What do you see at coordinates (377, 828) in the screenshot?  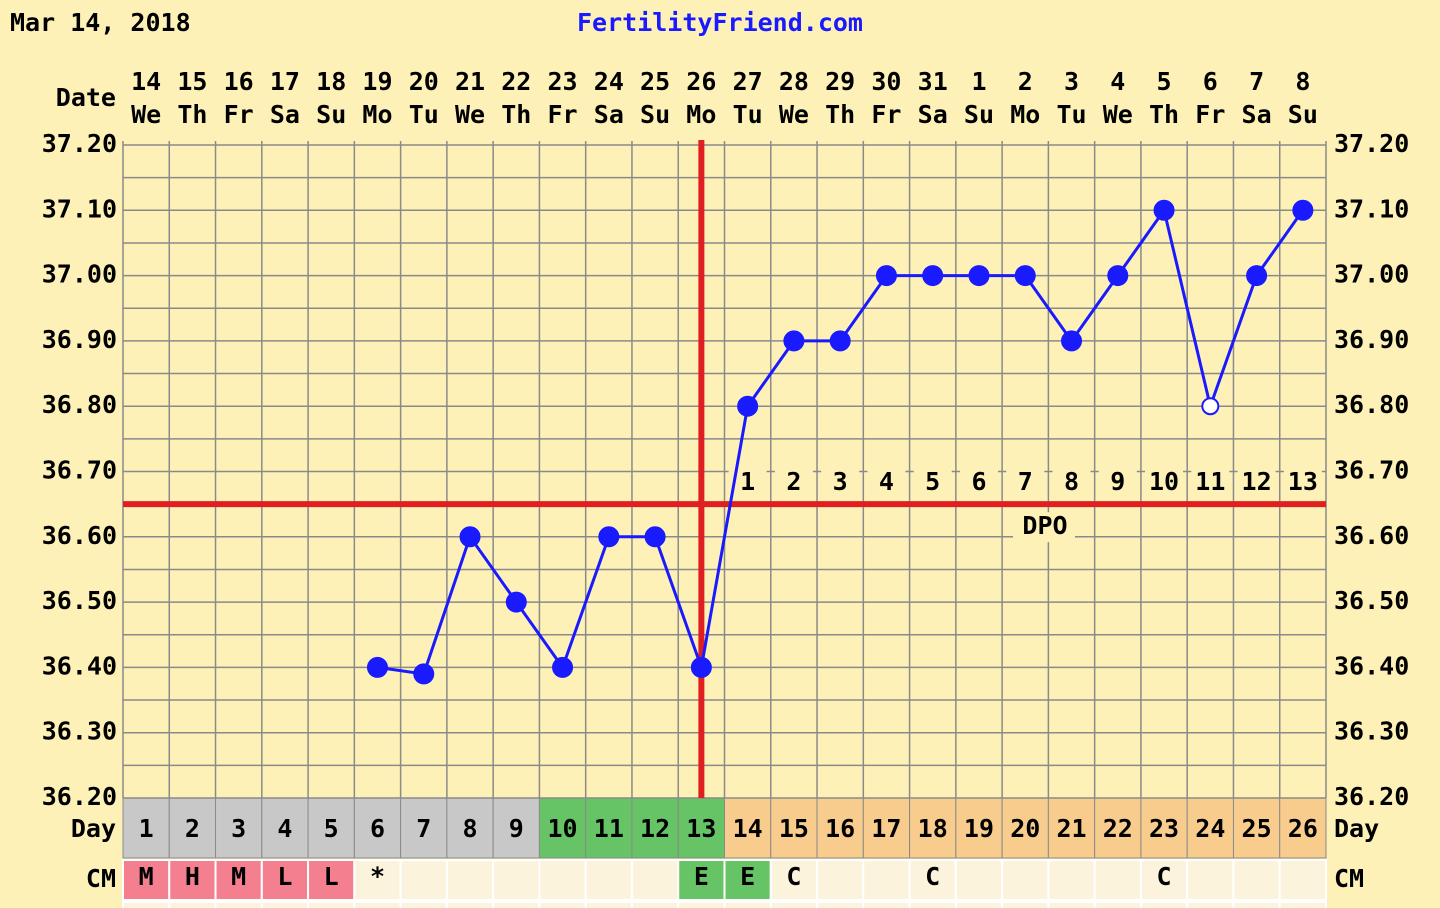 I see `day-number: 6` at bounding box center [377, 828].